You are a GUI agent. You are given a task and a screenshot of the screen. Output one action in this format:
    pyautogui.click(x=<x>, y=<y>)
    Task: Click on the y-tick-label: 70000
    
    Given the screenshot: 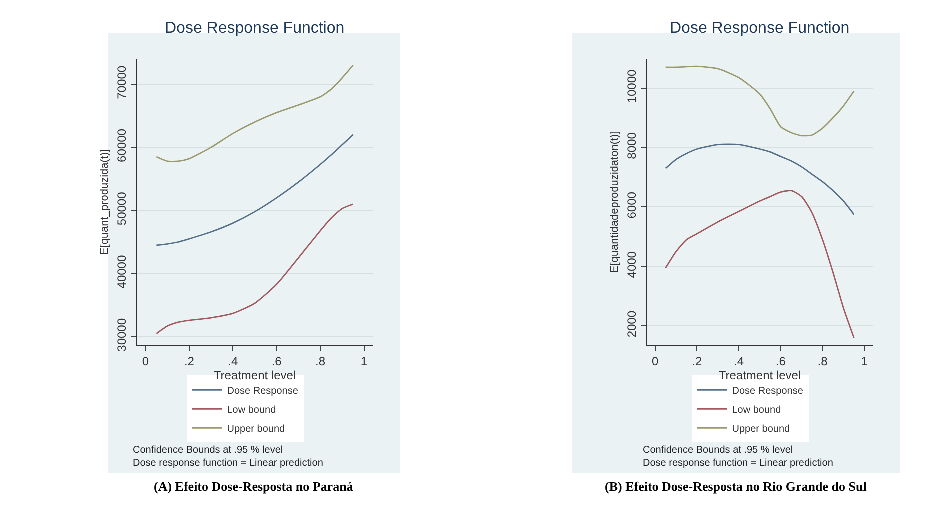 What is the action you would take?
    pyautogui.click(x=122, y=83)
    